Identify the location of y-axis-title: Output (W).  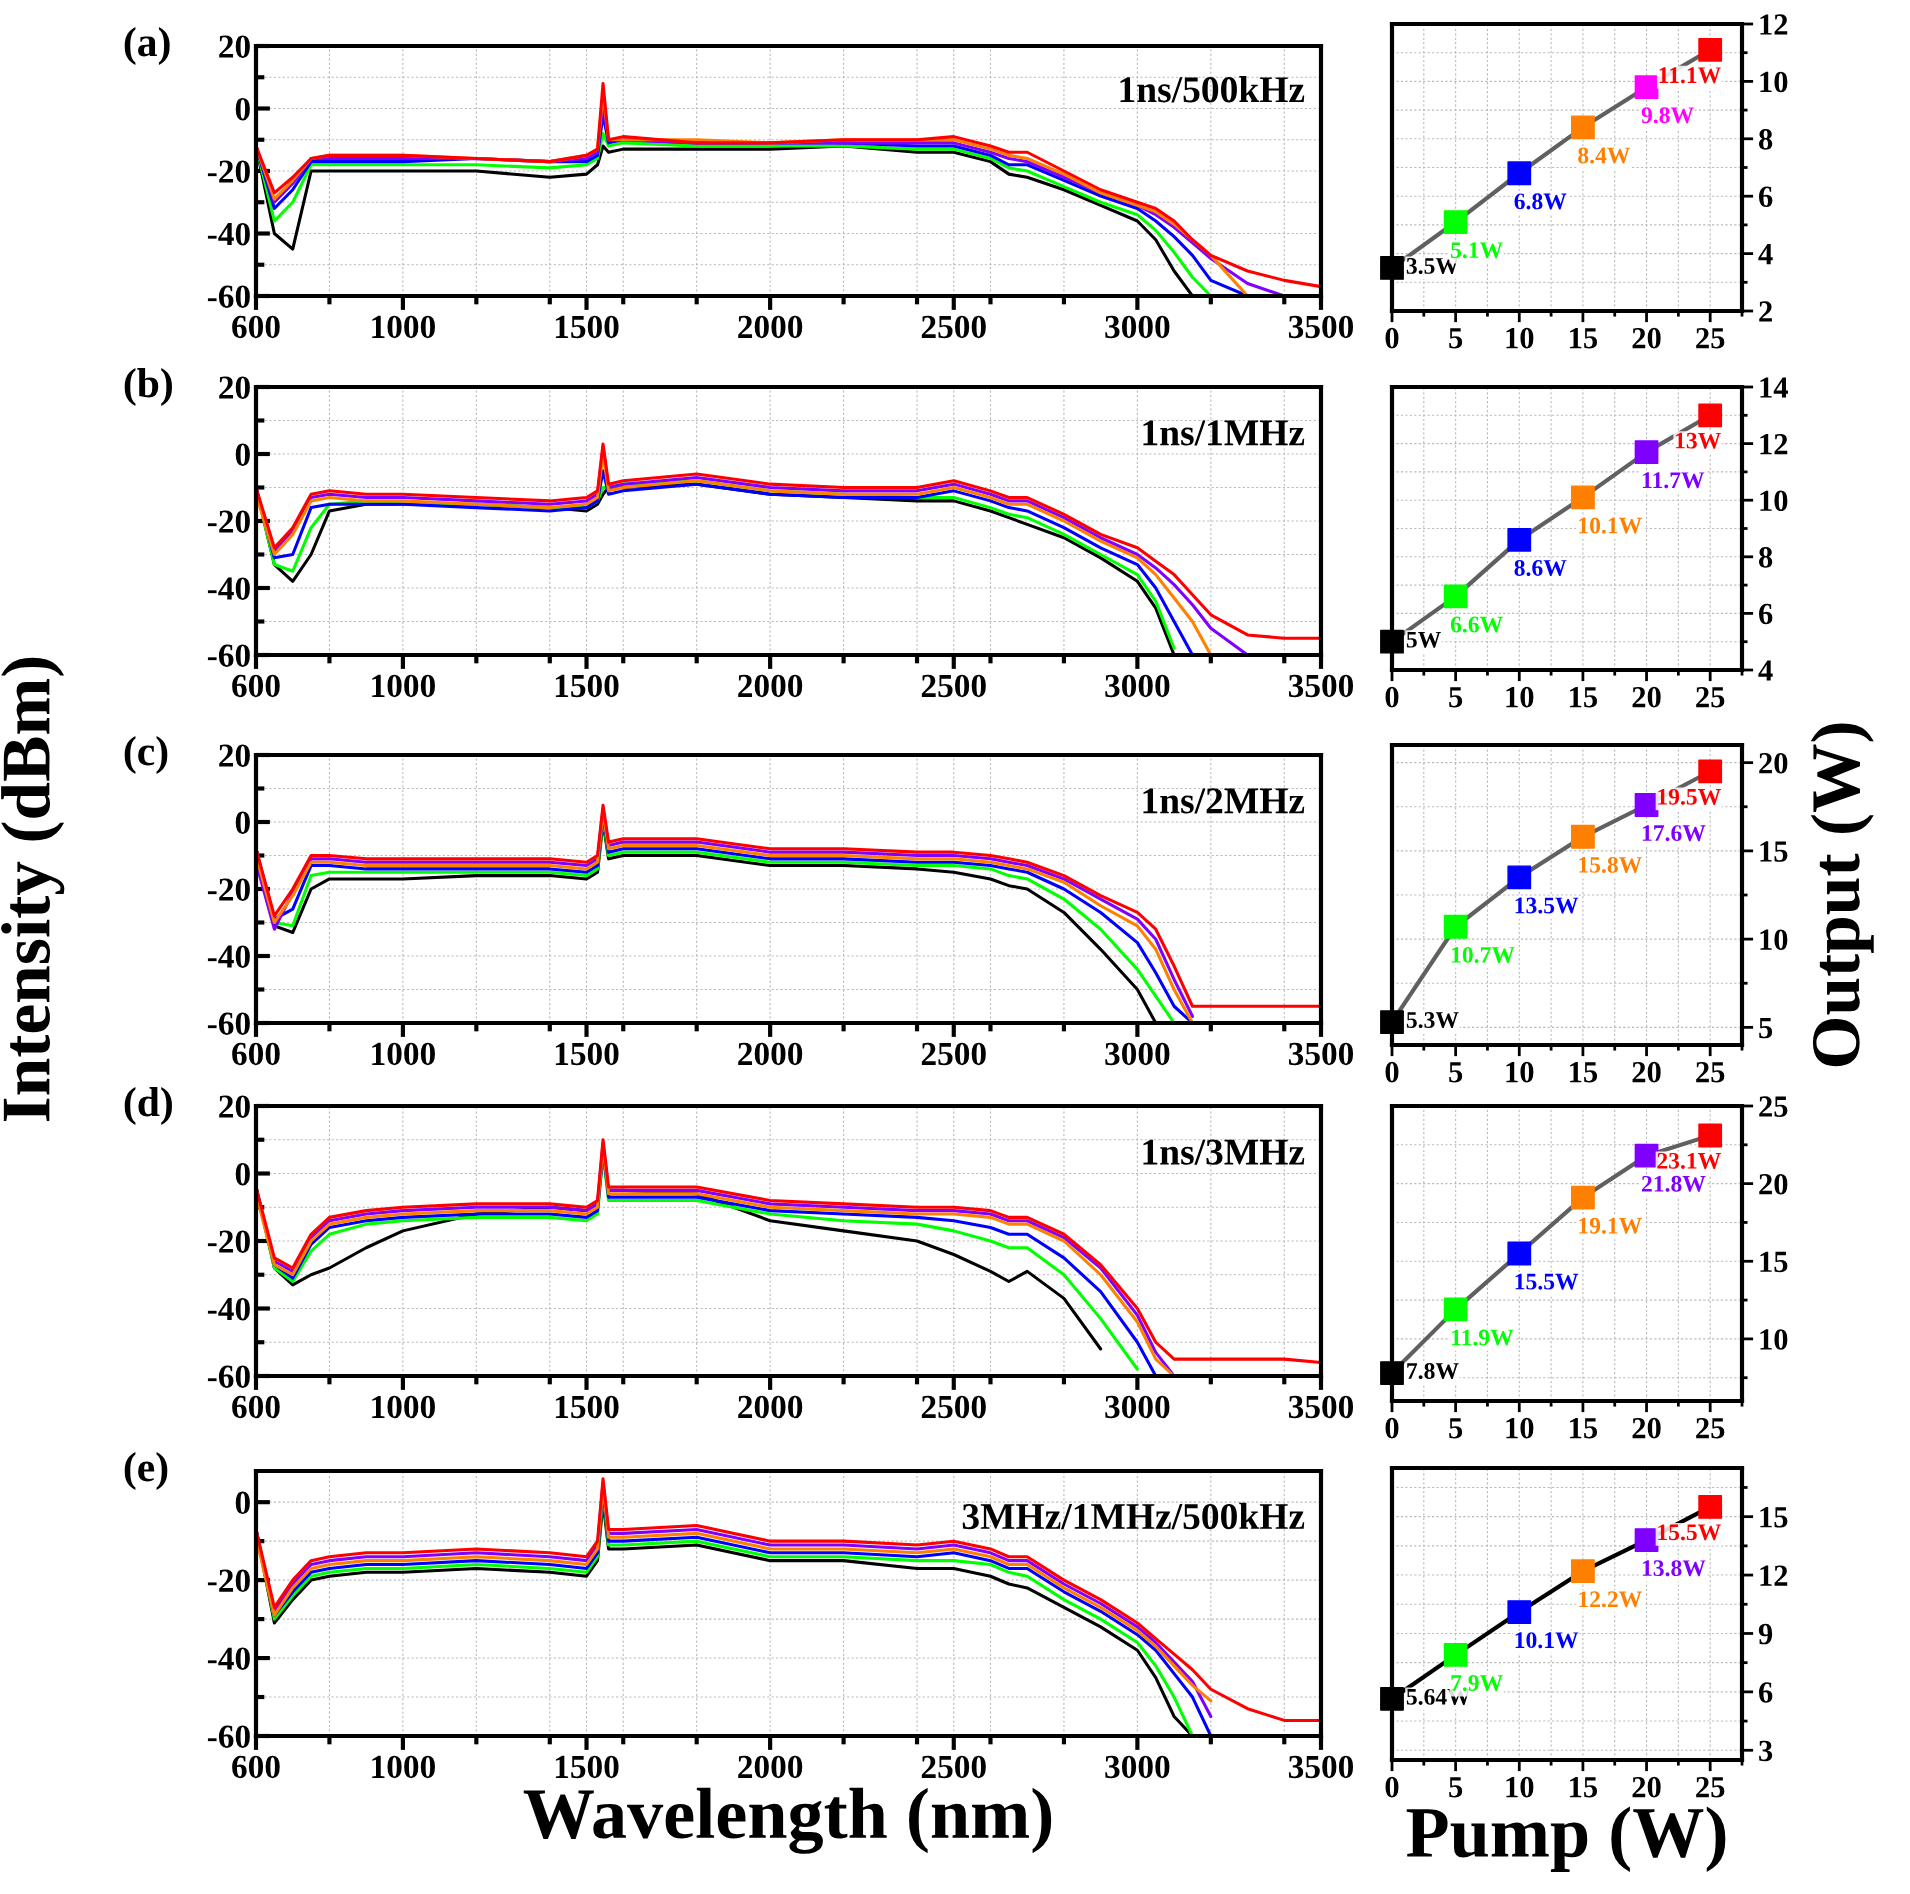
(1842, 895).